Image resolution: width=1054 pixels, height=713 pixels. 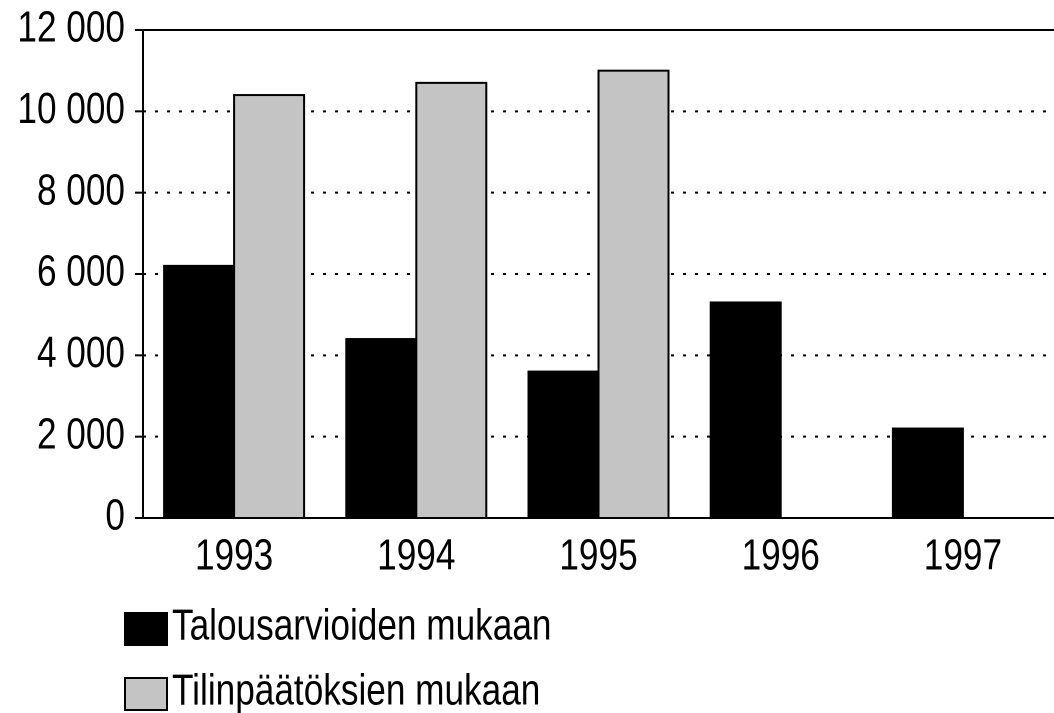 What do you see at coordinates (81, 271) in the screenshot?
I see `y-tick-label: 6 000` at bounding box center [81, 271].